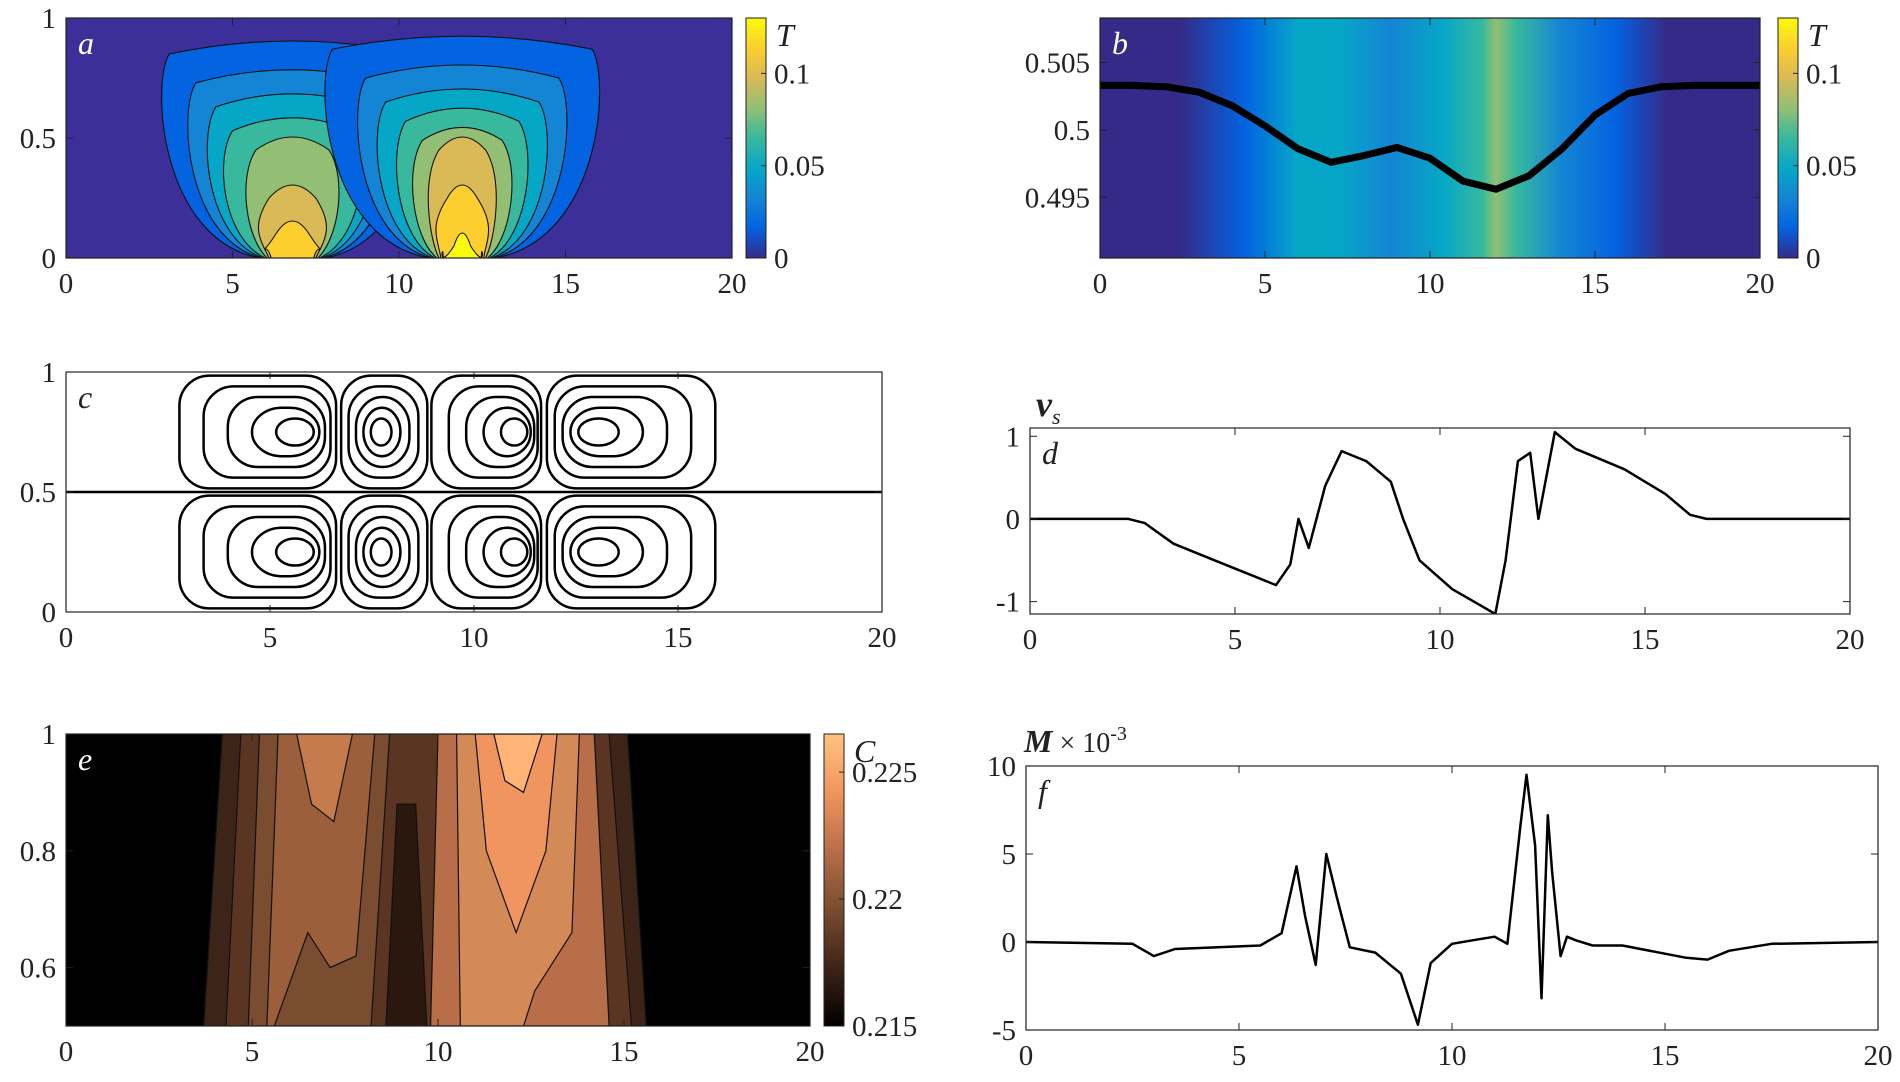  What do you see at coordinates (1004, 1031) in the screenshot?
I see `y-tick-label: -5` at bounding box center [1004, 1031].